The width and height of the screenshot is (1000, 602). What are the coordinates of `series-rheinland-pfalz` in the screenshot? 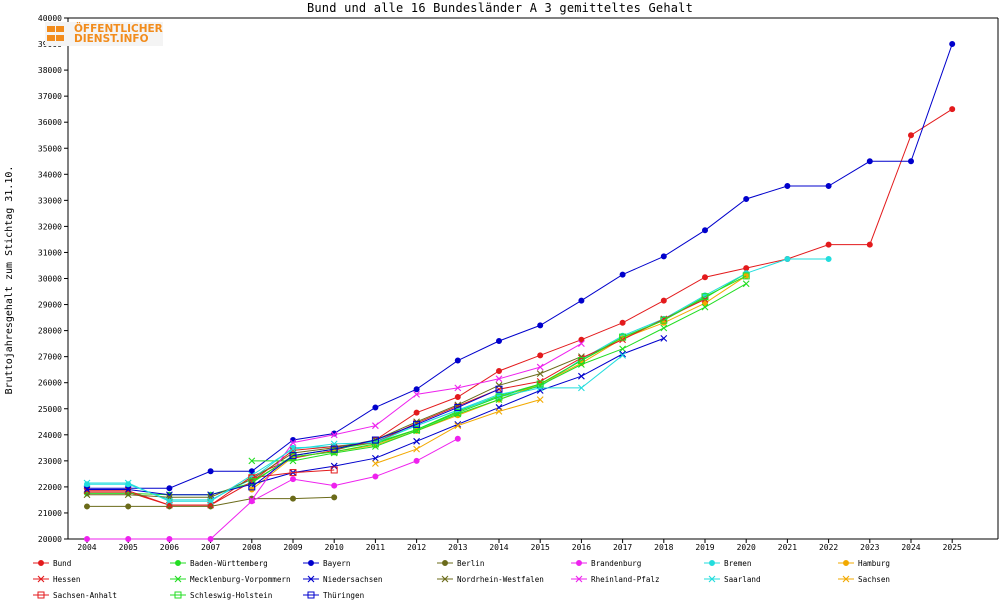 It's located at (416, 422).